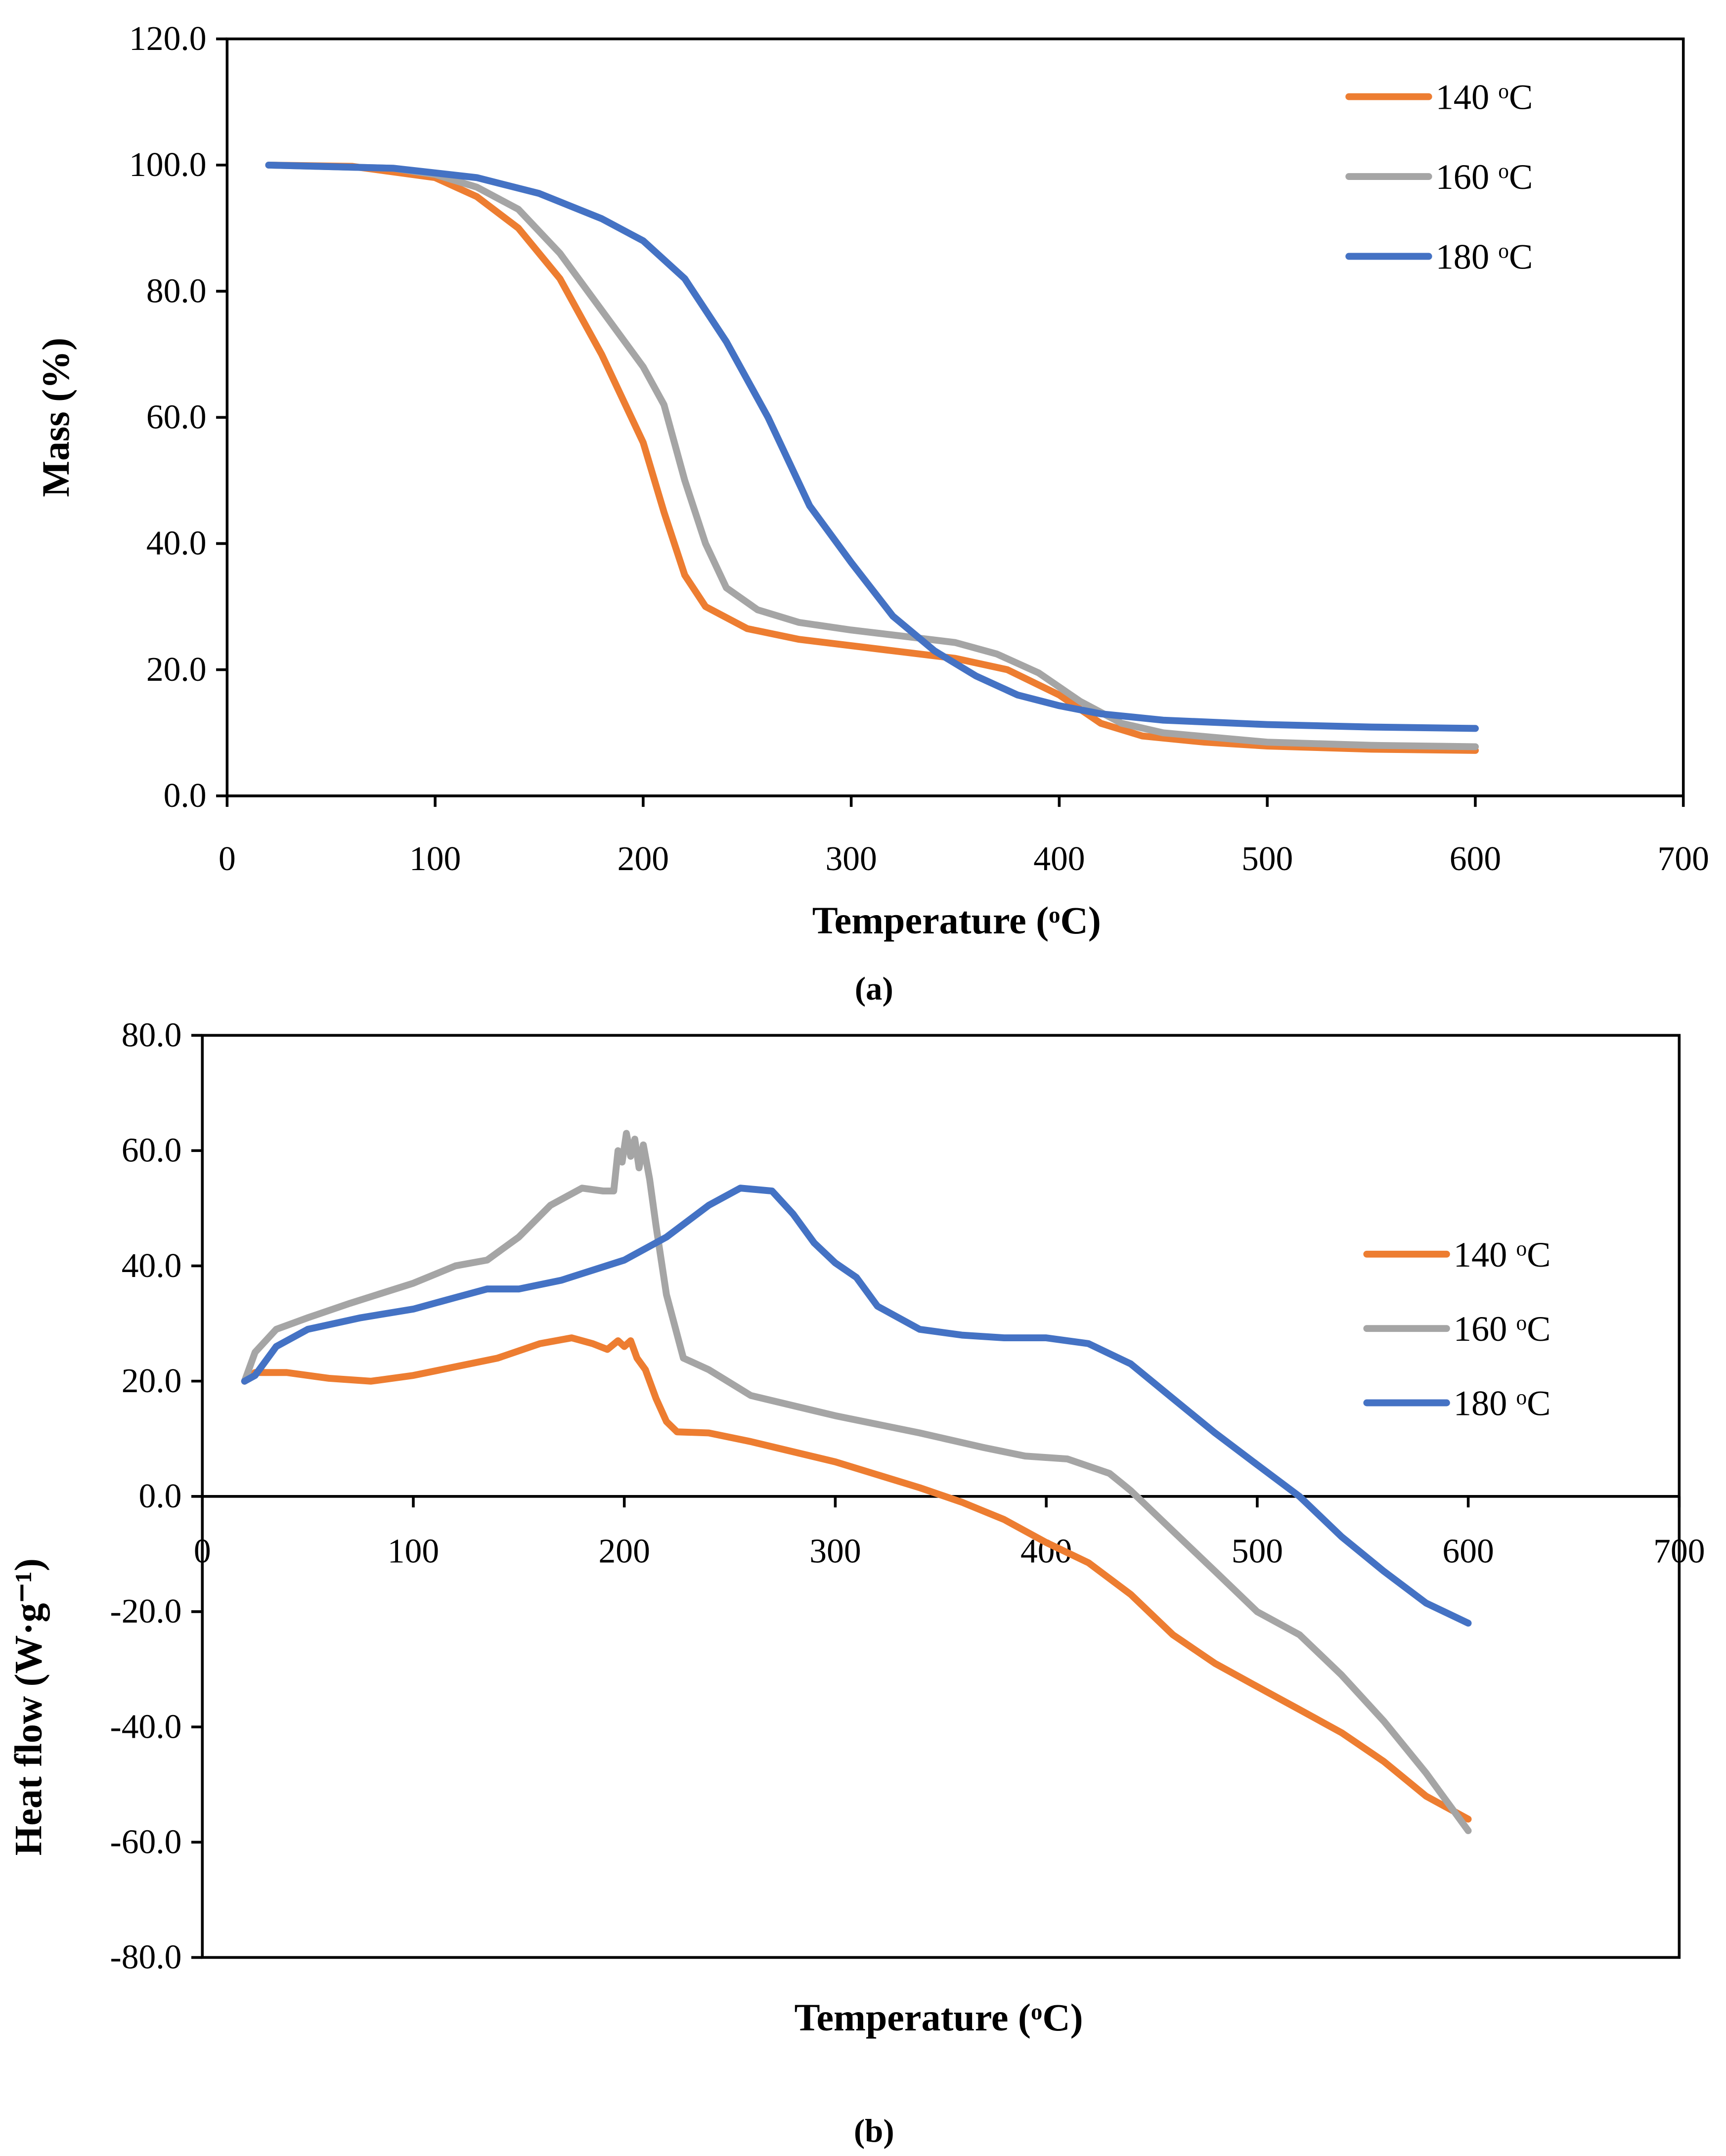  Describe the element at coordinates (1059, 859) in the screenshot. I see `x-tick-label: 400` at that location.